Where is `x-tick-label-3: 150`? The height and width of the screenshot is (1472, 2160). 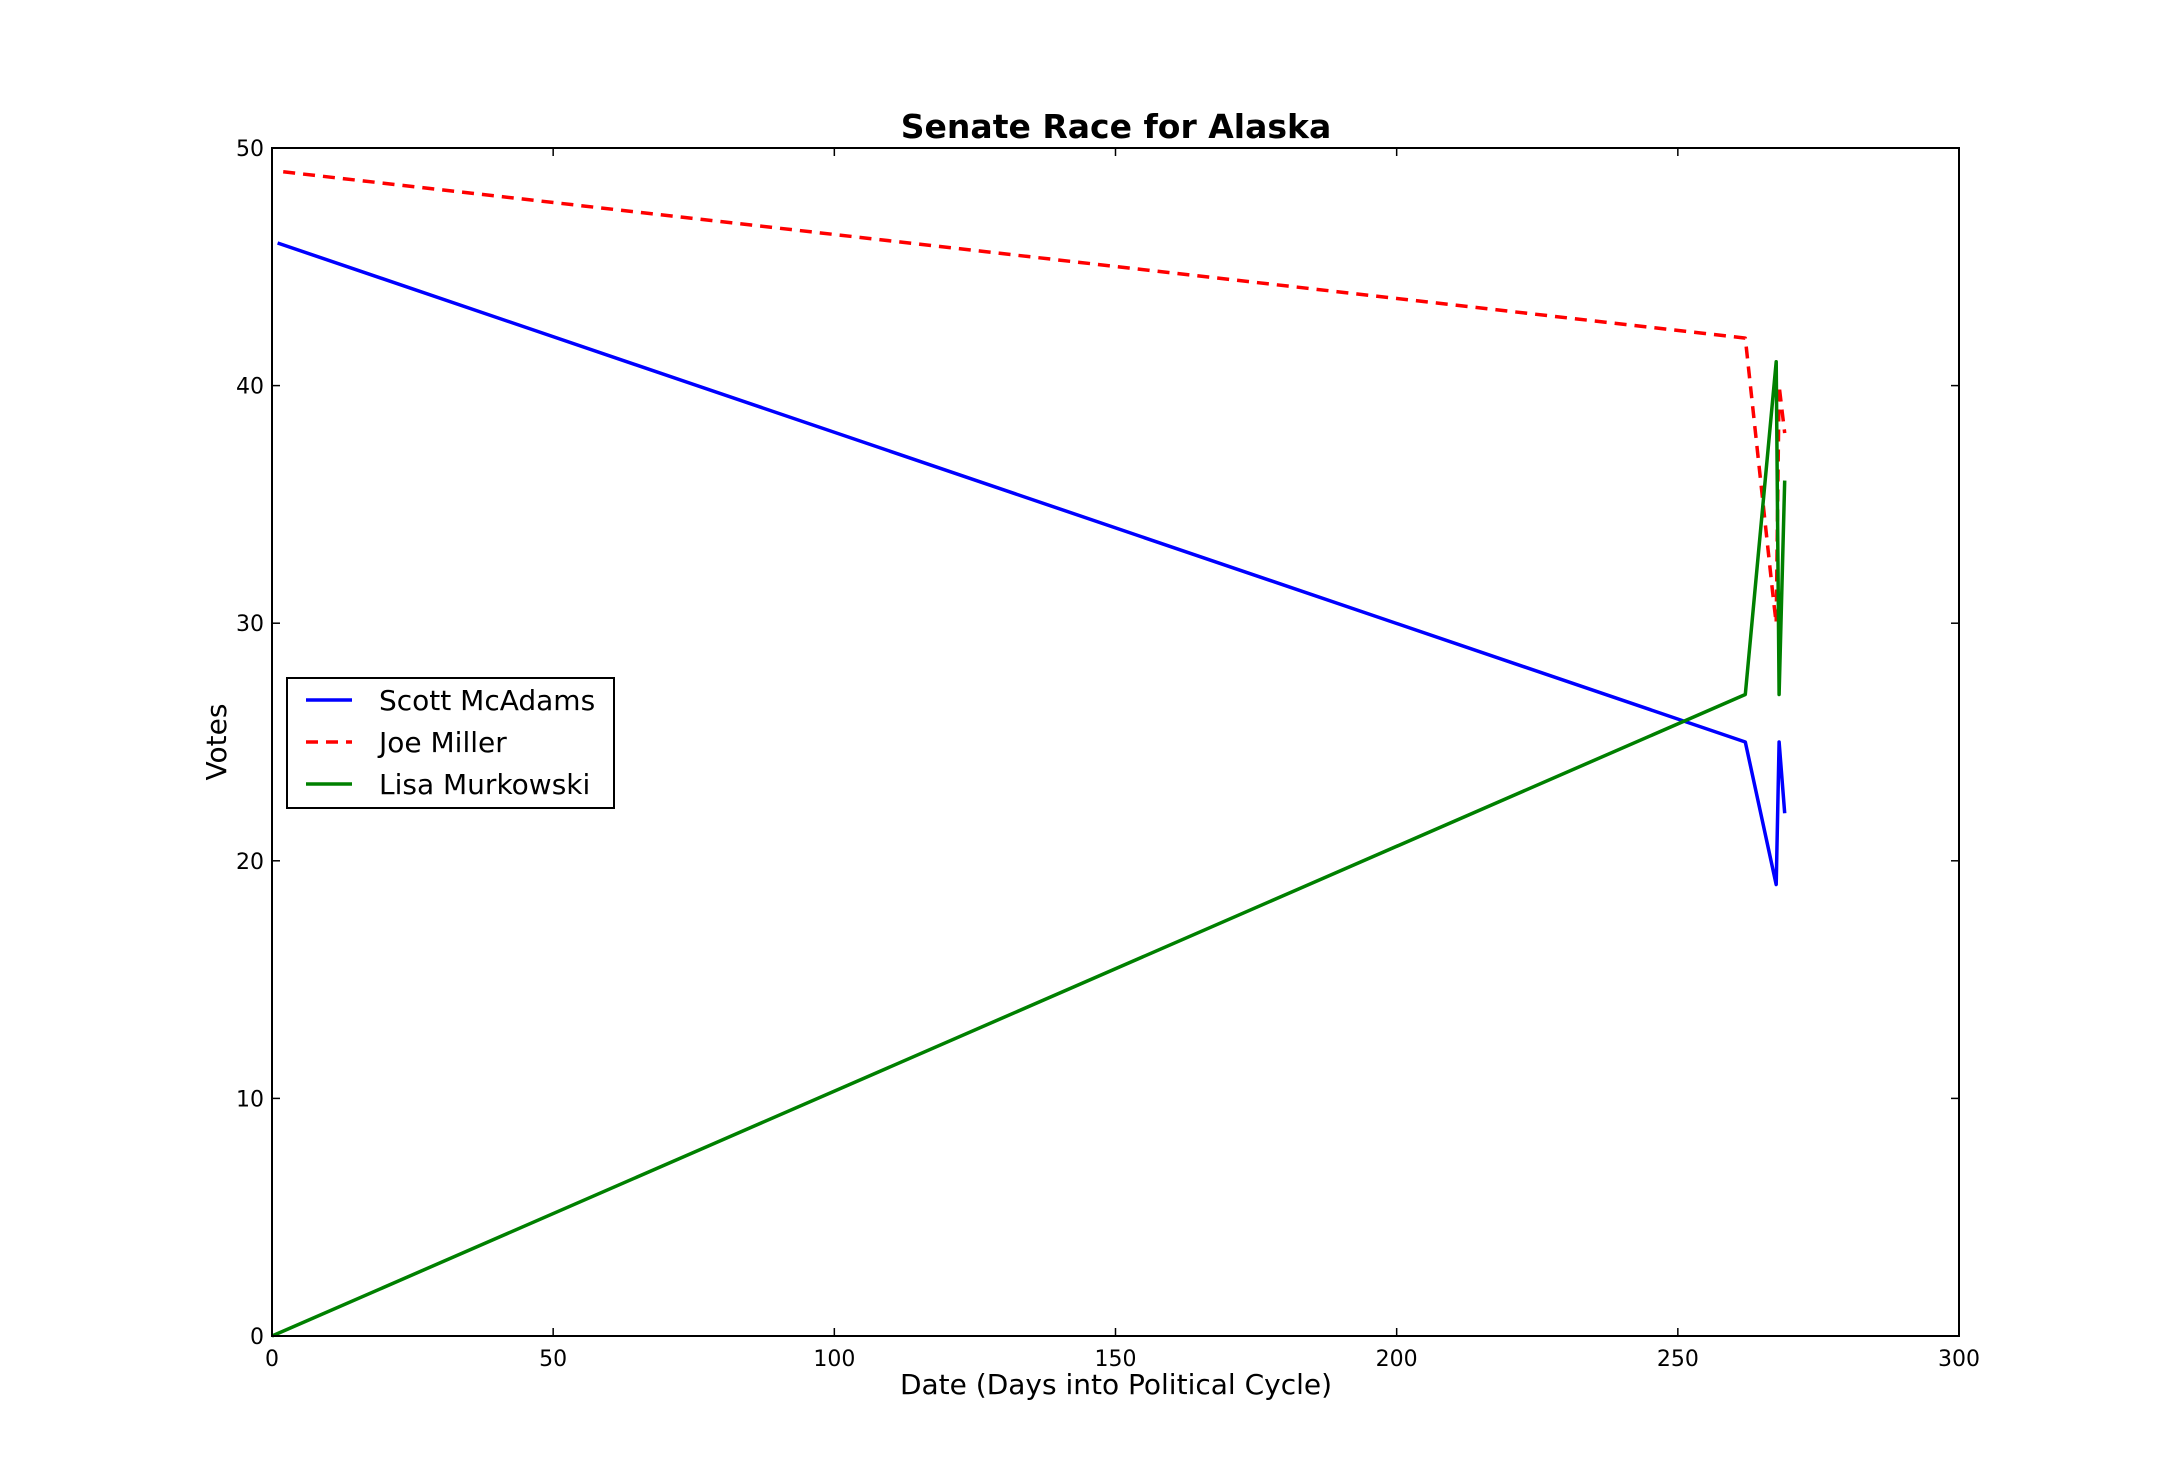
x-tick-label-3: 150 is located at coordinates (1116, 1359).